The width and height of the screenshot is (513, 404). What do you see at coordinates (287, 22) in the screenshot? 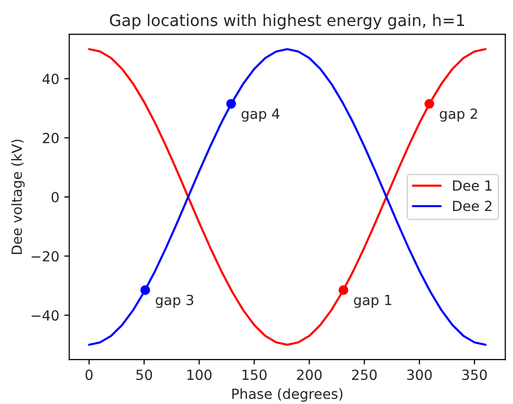
I see `chart-title: Gap locations with highest energy gain, h=1` at bounding box center [287, 22].